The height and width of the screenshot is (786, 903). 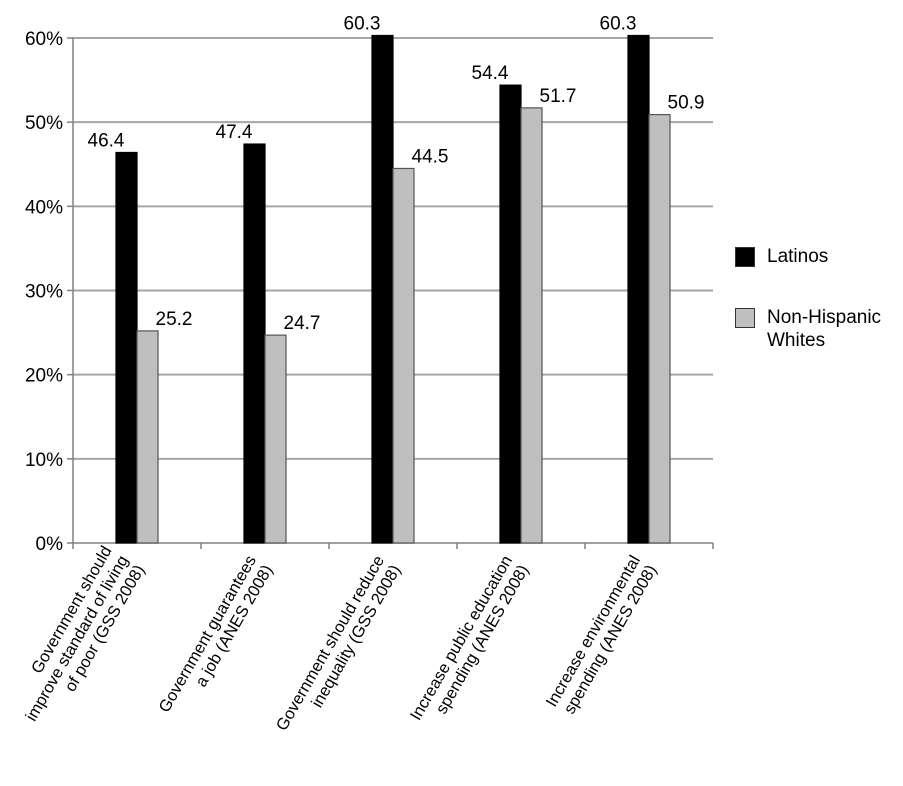 I want to click on legend: Latinos Non-Hispanic Whites, so click(x=819, y=317).